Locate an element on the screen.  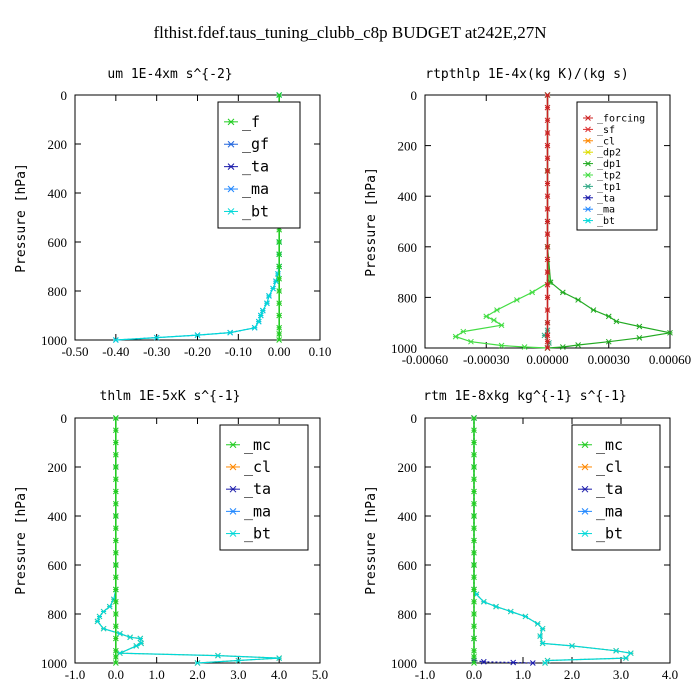
legend-label: _gf is located at coordinates (255, 144).